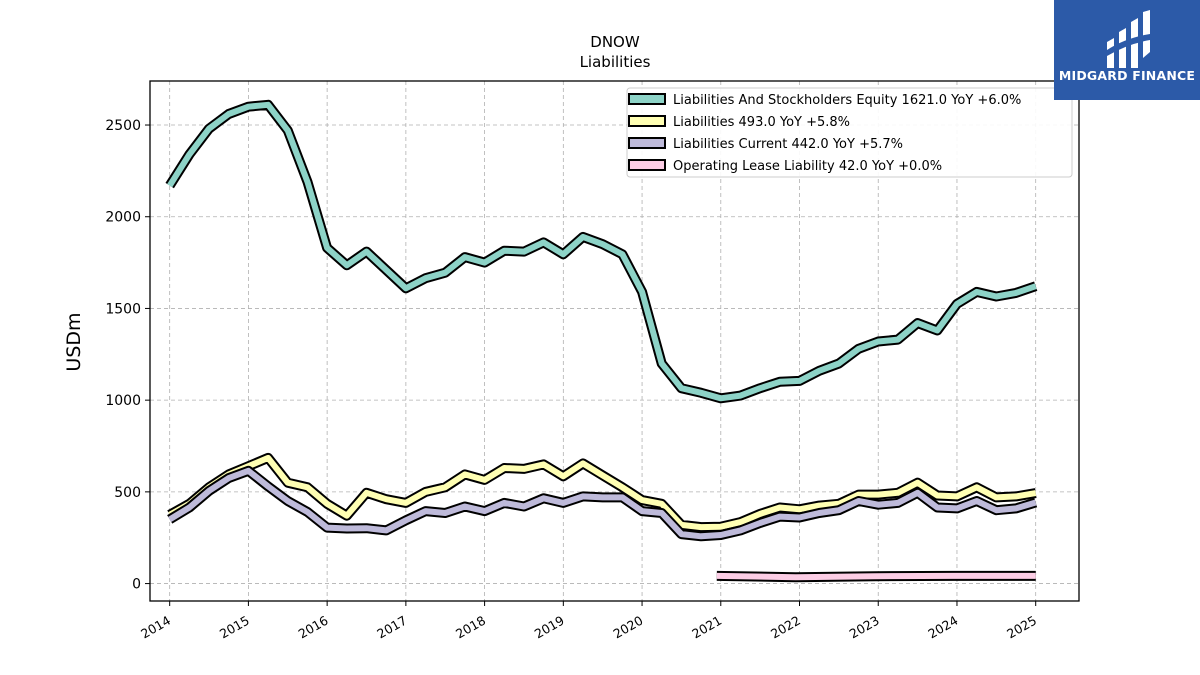  Describe the element at coordinates (761, 122) in the screenshot. I see `legend-label: Liabilities 493.0 YoY +5.8%` at that location.